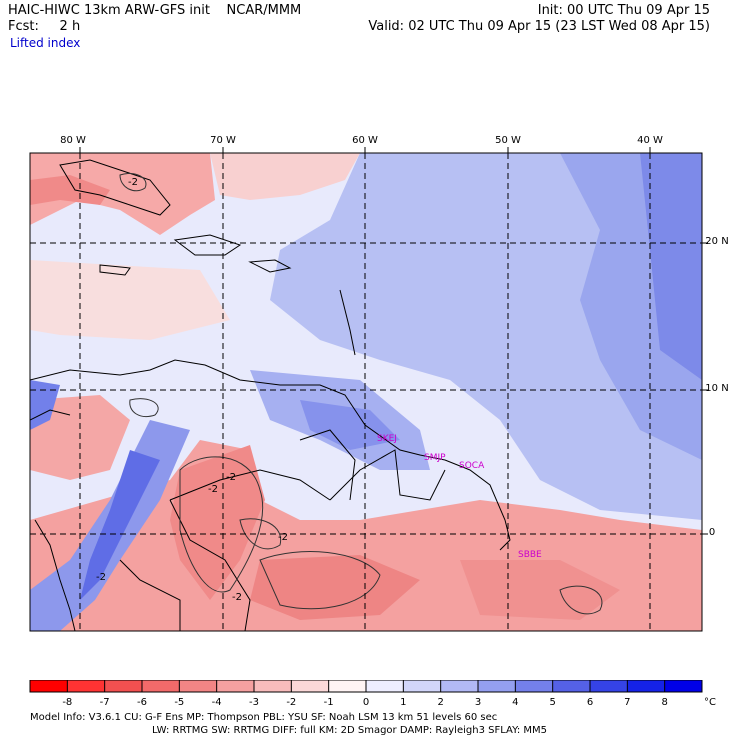 This screenshot has width=740, height=740. Describe the element at coordinates (530, 555) in the screenshot. I see `station-sbbe: SBBE` at that location.